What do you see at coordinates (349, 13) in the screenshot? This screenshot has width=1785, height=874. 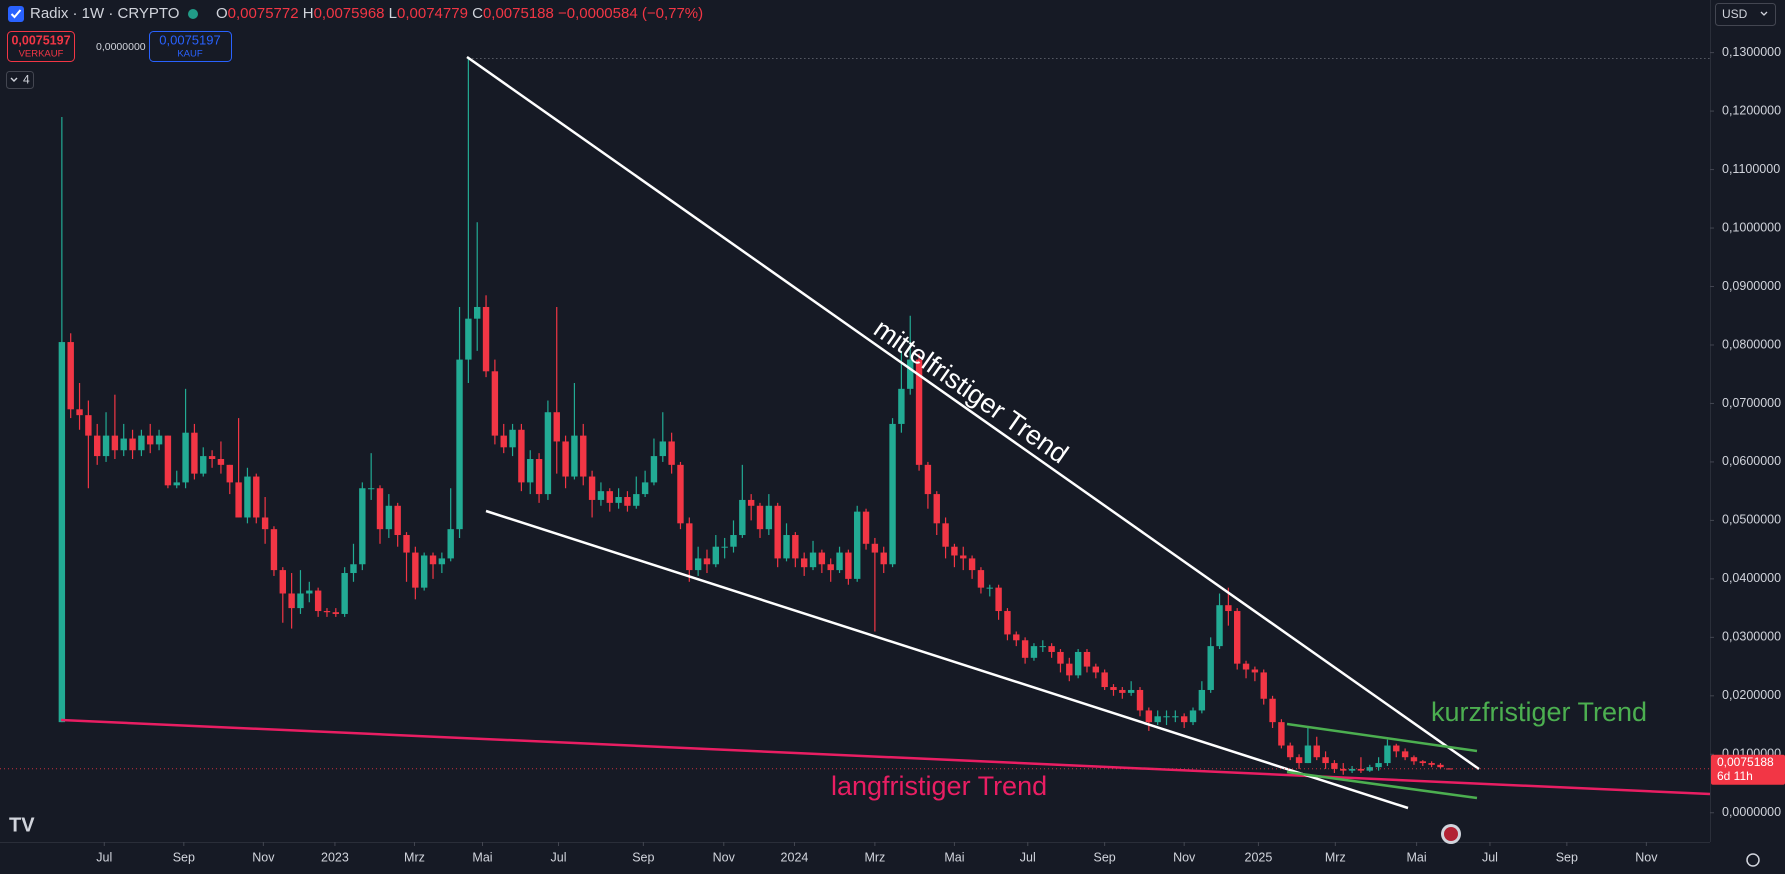 I see `ohlc-value: 0,0075968` at bounding box center [349, 13].